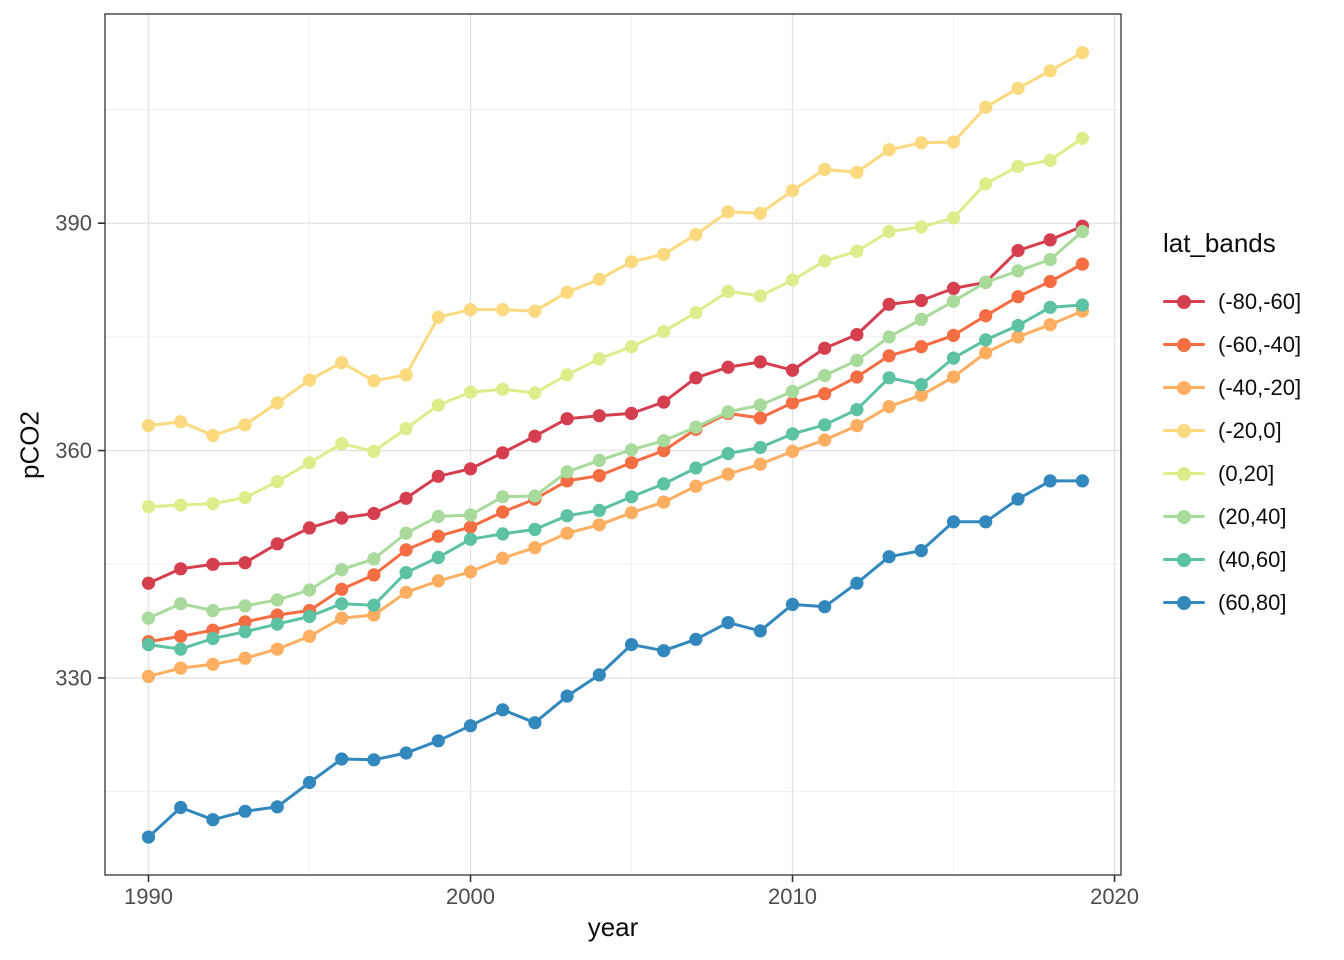  Describe the element at coordinates (1260, 387) in the screenshot. I see `legend-item-label: (-40,-20]` at that location.